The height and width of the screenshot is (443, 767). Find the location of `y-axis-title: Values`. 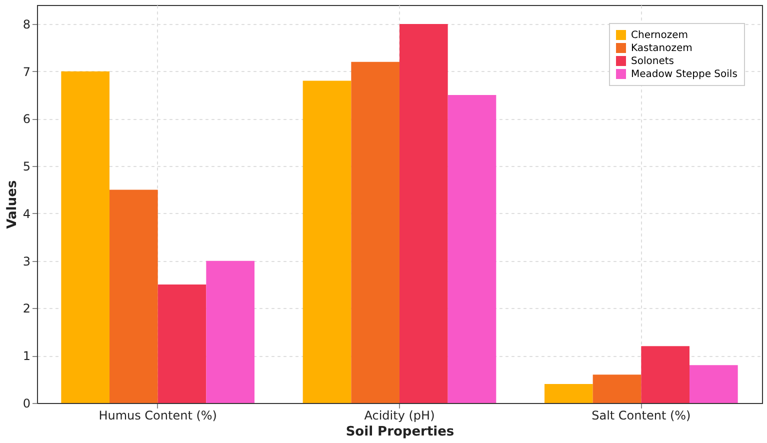

y-axis-title: Values is located at coordinates (12, 204).